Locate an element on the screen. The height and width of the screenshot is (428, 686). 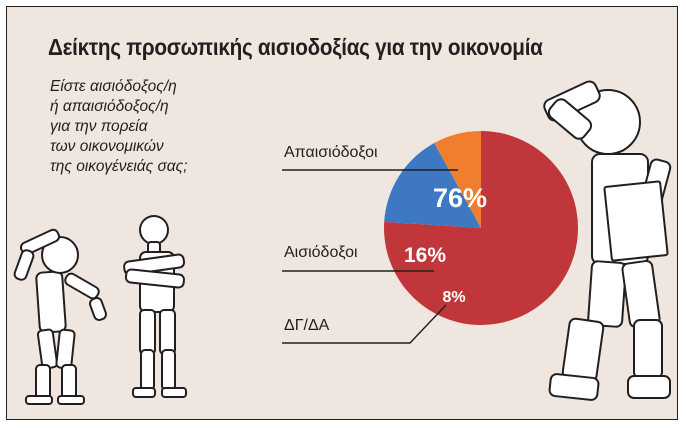
slice-label-pessimists: Απαισιόδοξοι is located at coordinates (331, 152).